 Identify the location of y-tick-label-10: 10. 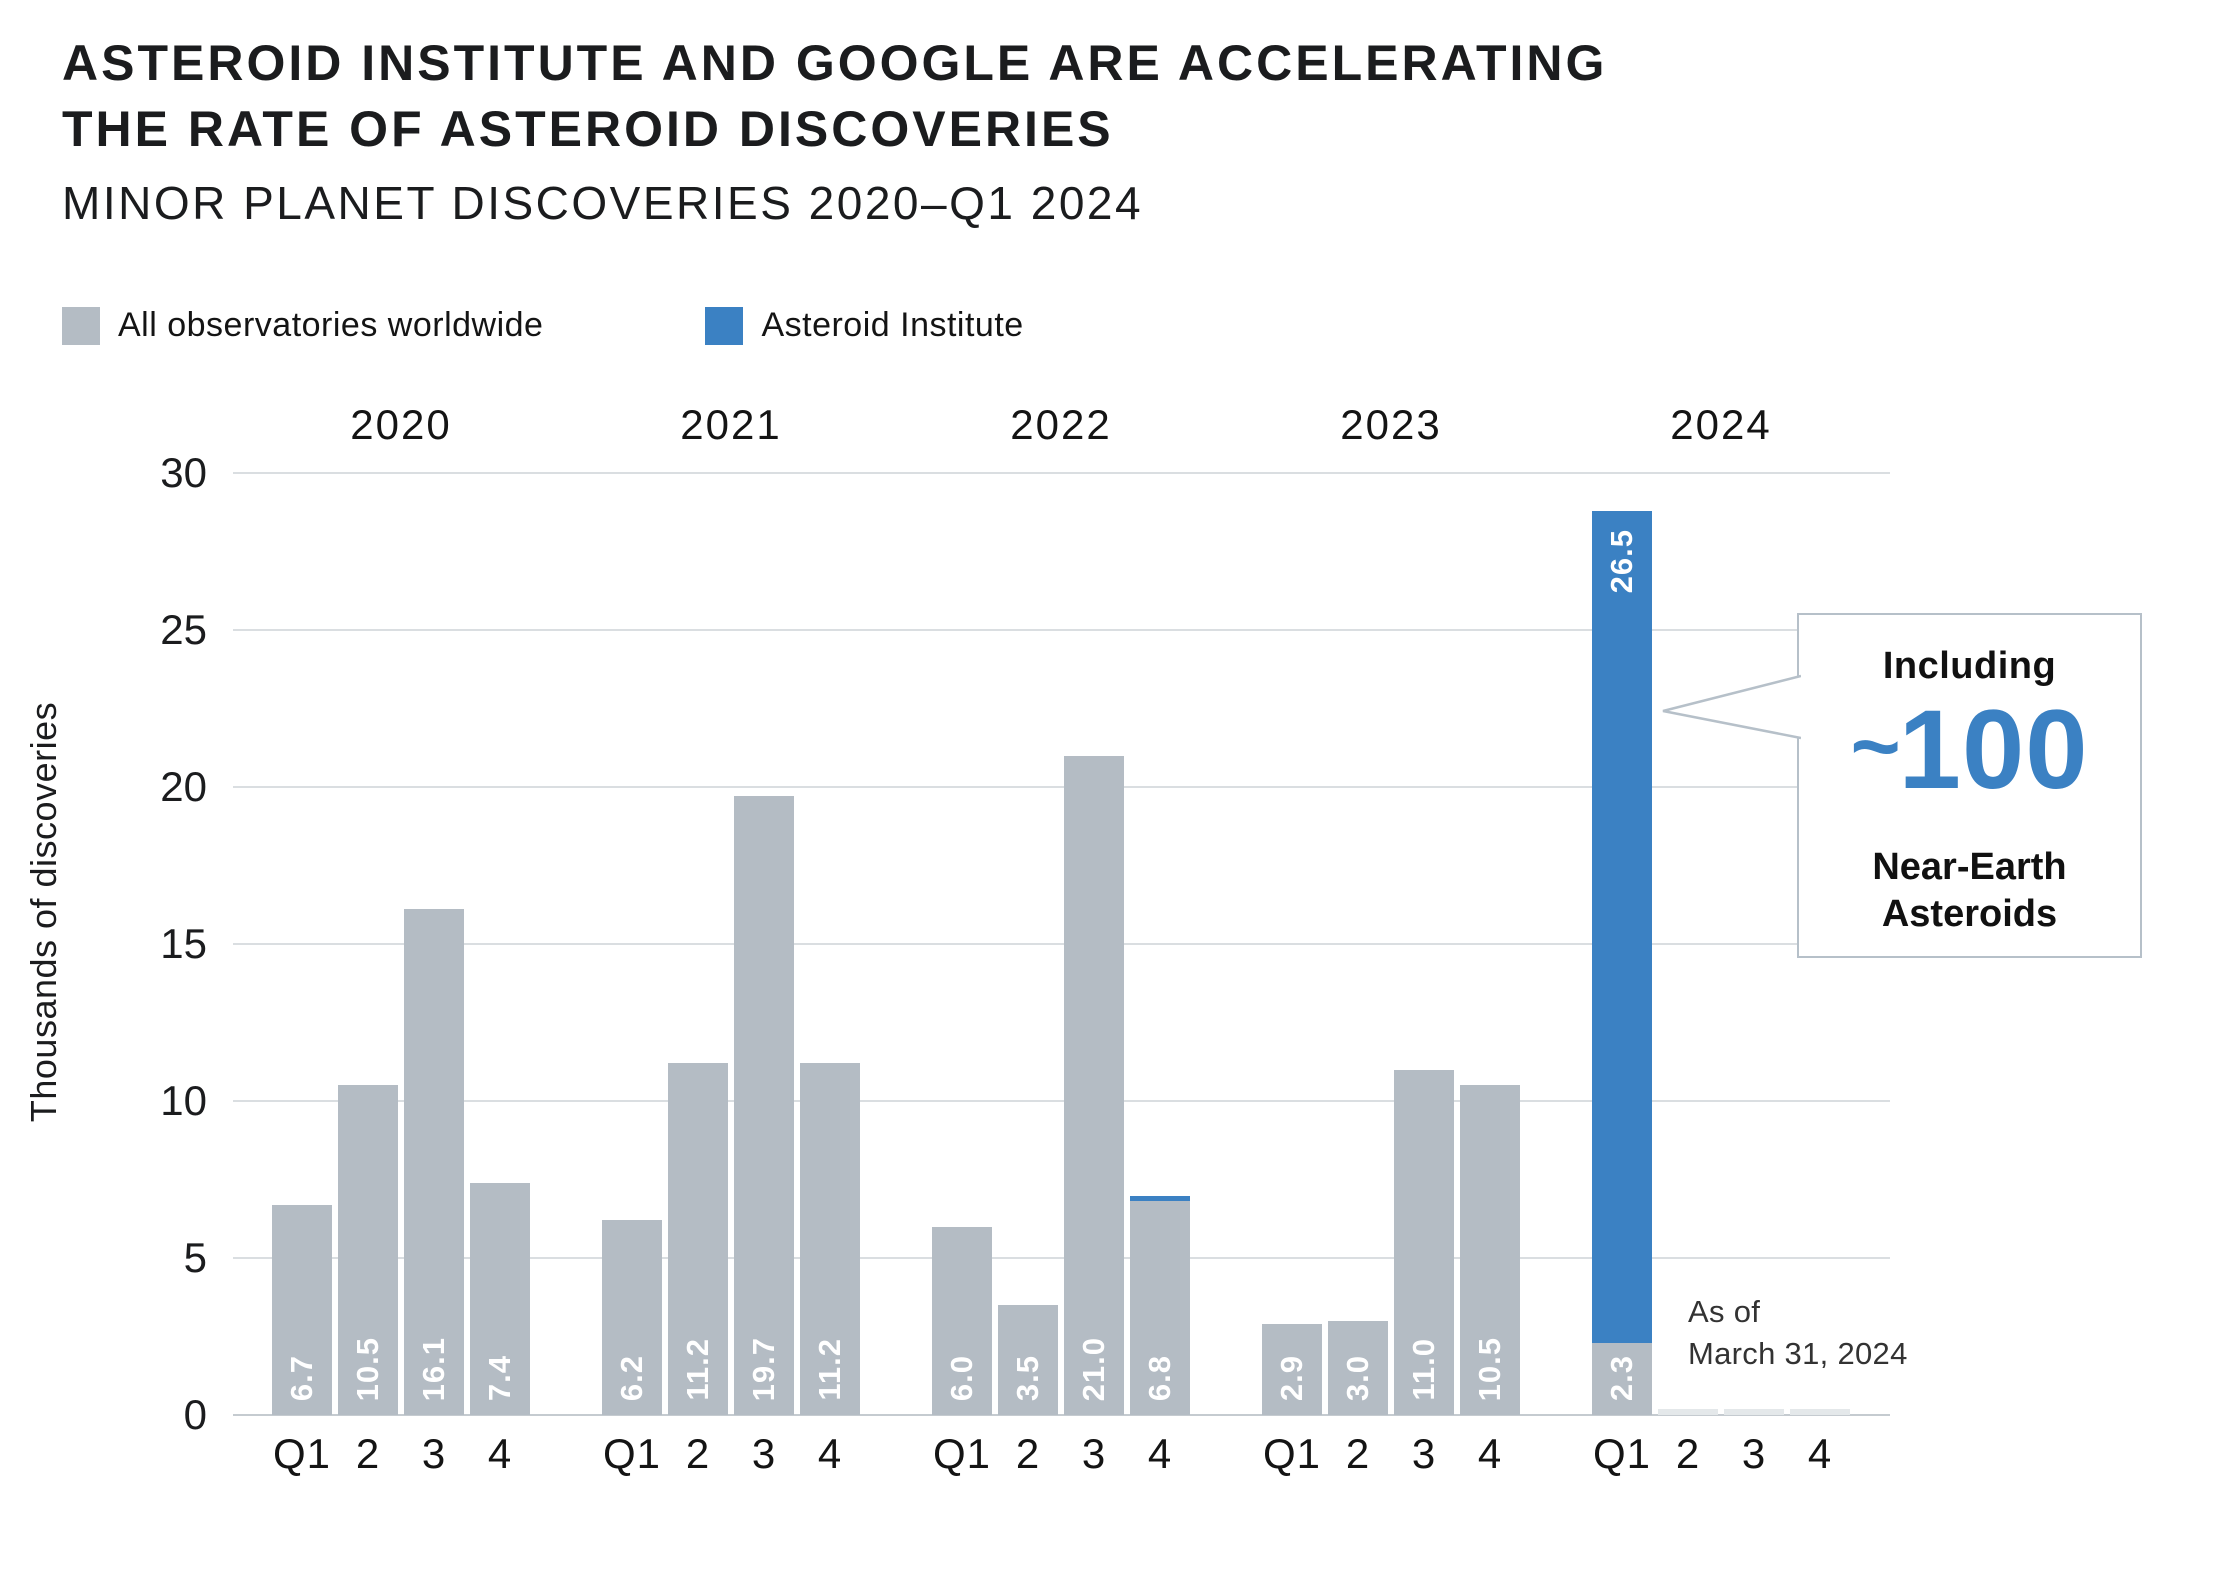
(183, 1100).